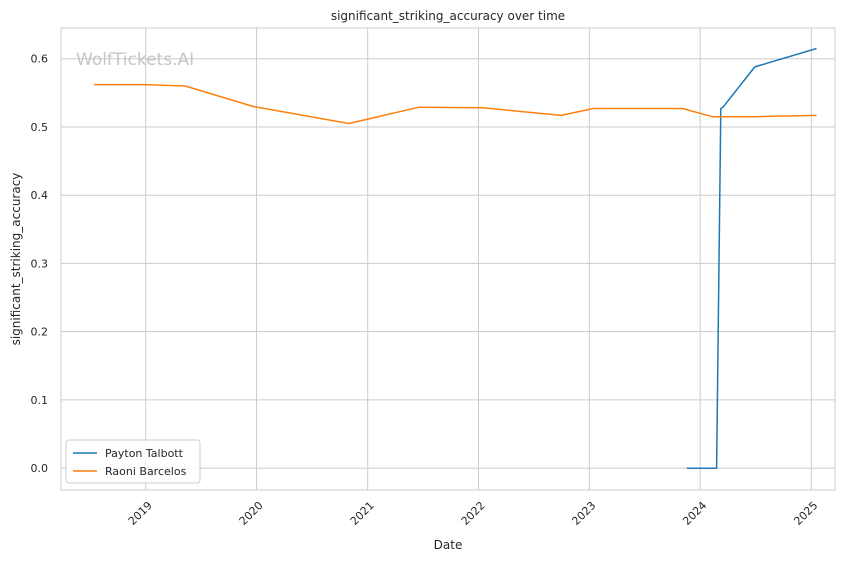 This screenshot has height=561, width=844. Describe the element at coordinates (40, 332) in the screenshot. I see `y-tick-label: 0.2` at that location.